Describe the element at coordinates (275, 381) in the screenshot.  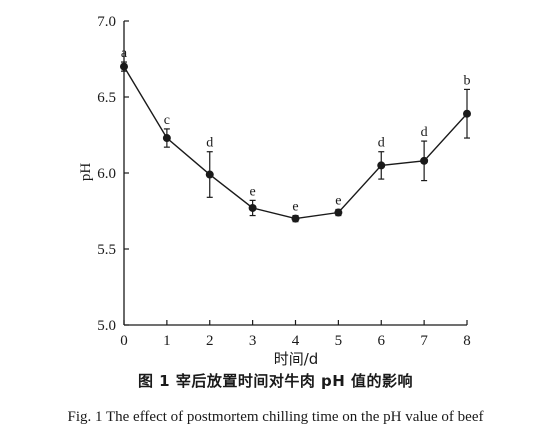
I see `figure-caption-chinese: 图 1 宰后放置时间对牛肉 pH 值的影响` at that location.